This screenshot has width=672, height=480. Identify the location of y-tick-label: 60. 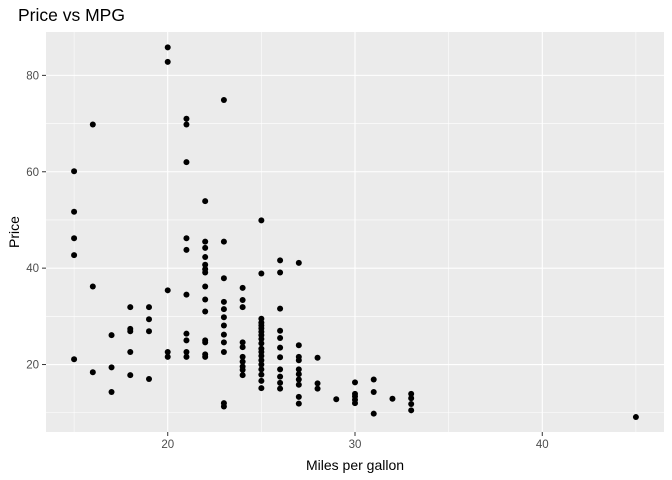
(32, 173).